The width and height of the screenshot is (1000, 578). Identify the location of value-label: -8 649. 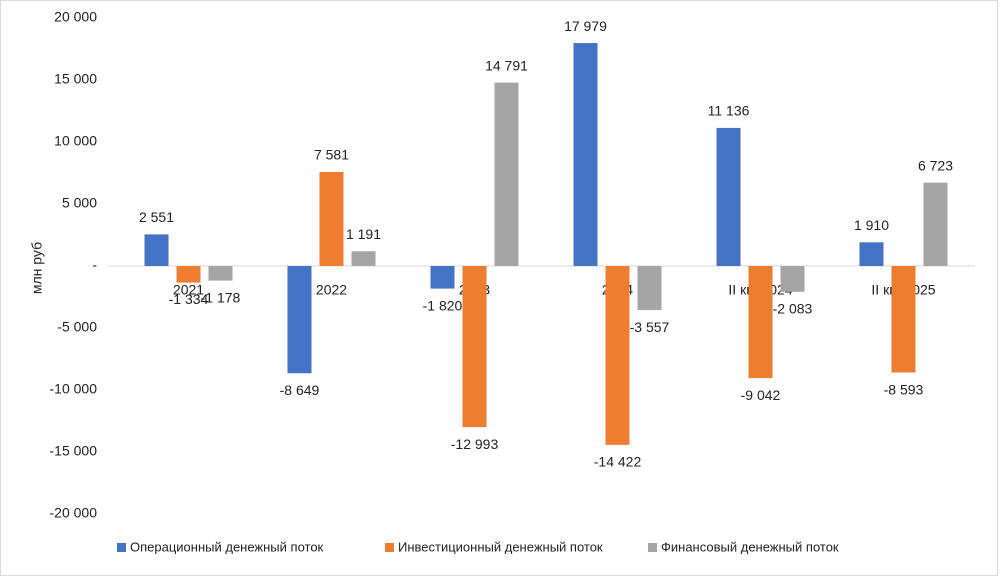
(300, 390).